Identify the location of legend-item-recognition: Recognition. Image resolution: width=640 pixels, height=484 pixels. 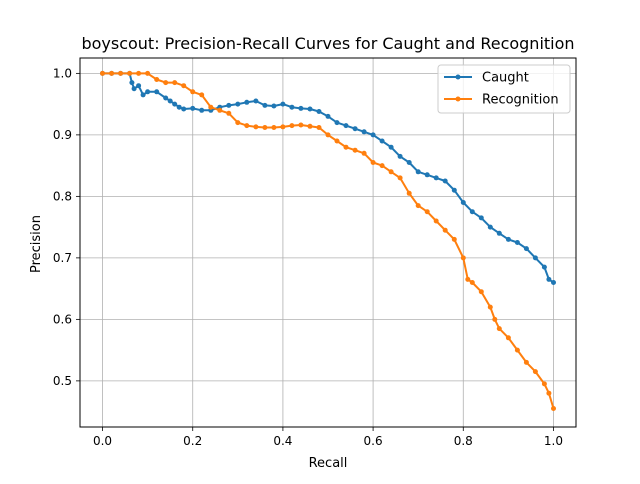
(501, 100).